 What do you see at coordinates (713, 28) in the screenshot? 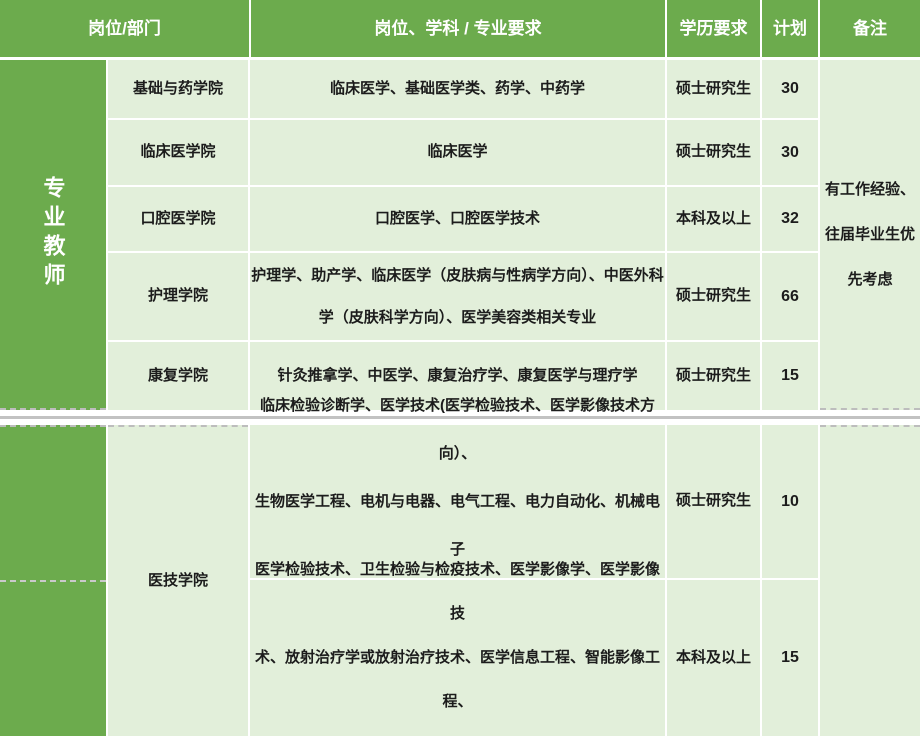
I see `header-col-education: 学历要求` at bounding box center [713, 28].